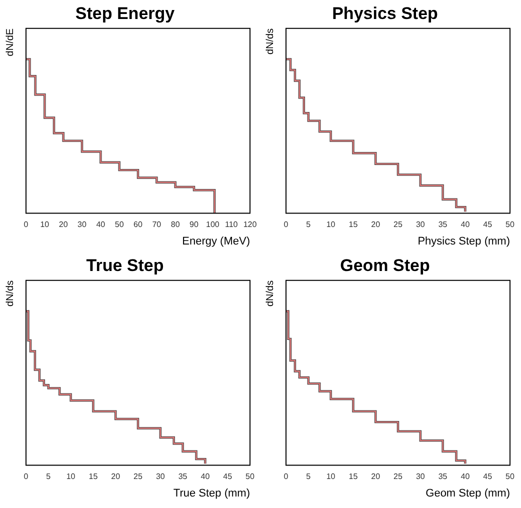 The height and width of the screenshot is (508, 521). Describe the element at coordinates (125, 13) in the screenshot. I see `chart-title: Step Energy` at that location.